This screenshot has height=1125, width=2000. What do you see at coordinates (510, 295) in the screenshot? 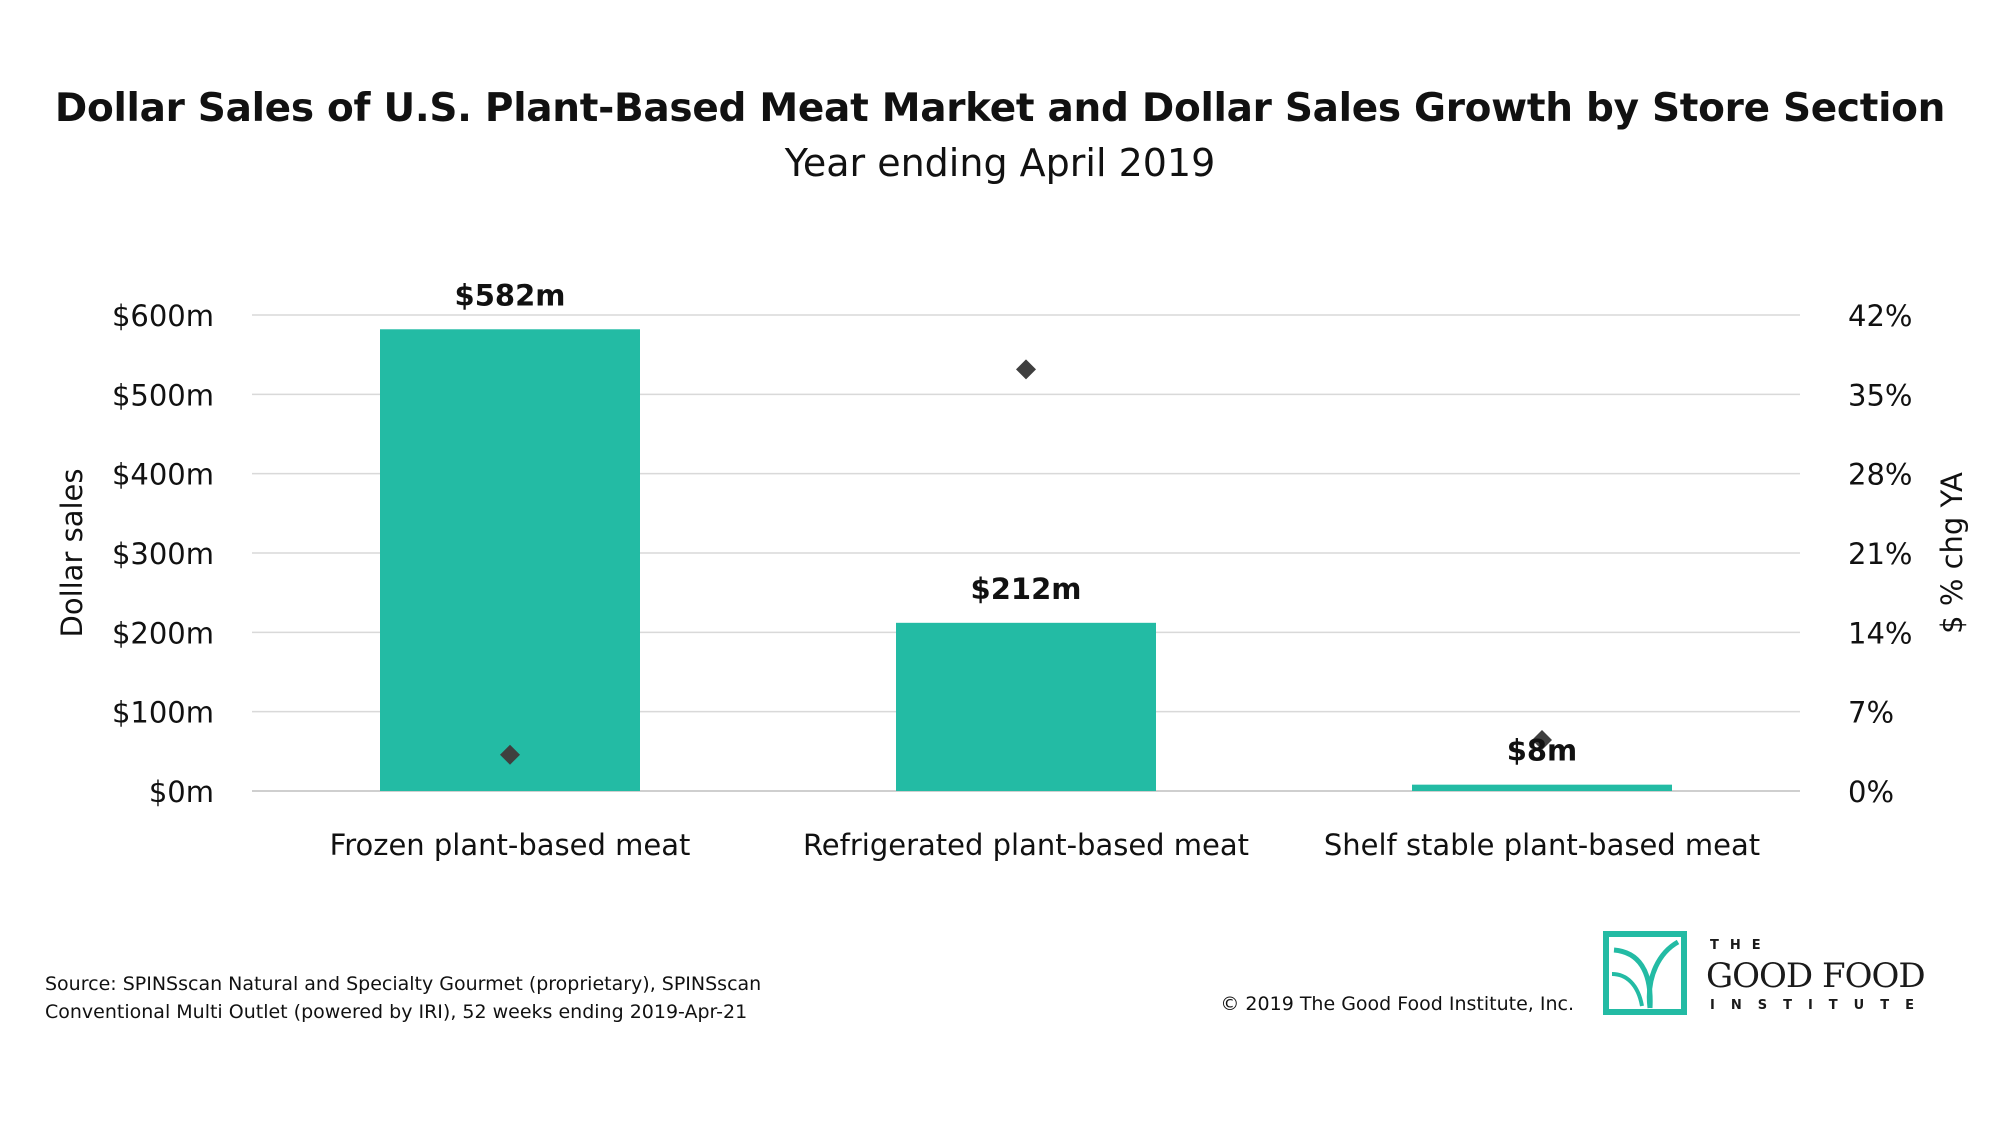
I see `bar-data-label: $582m` at bounding box center [510, 295].